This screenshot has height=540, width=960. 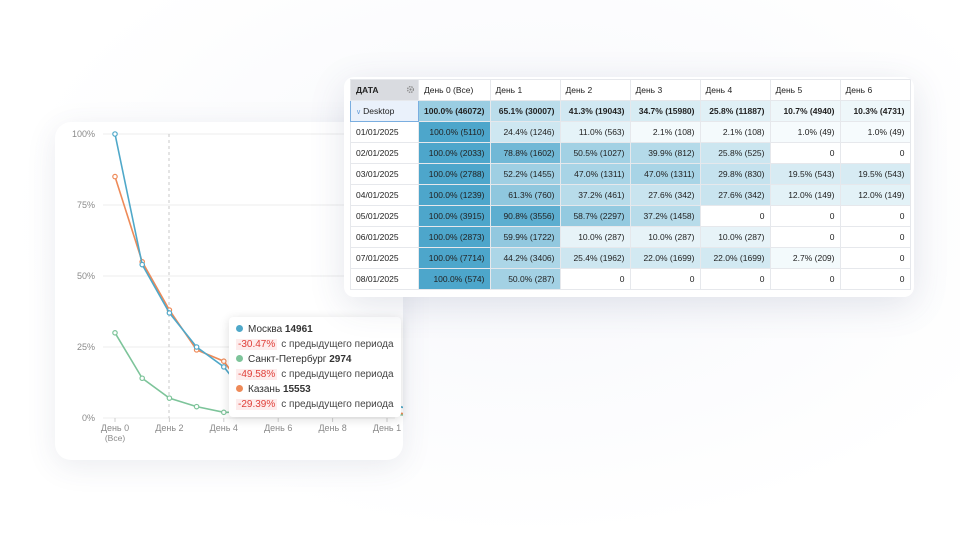 I want to click on total-cell: 34.7% (15980), so click(x=665, y=111).